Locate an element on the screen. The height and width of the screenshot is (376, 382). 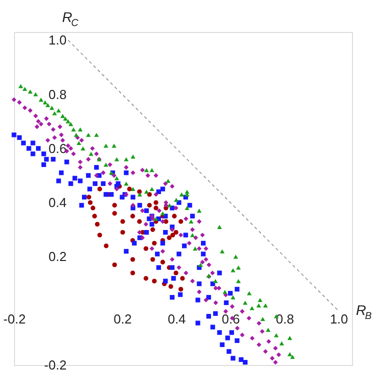
x-tick-label: 0.6 is located at coordinates (231, 318).